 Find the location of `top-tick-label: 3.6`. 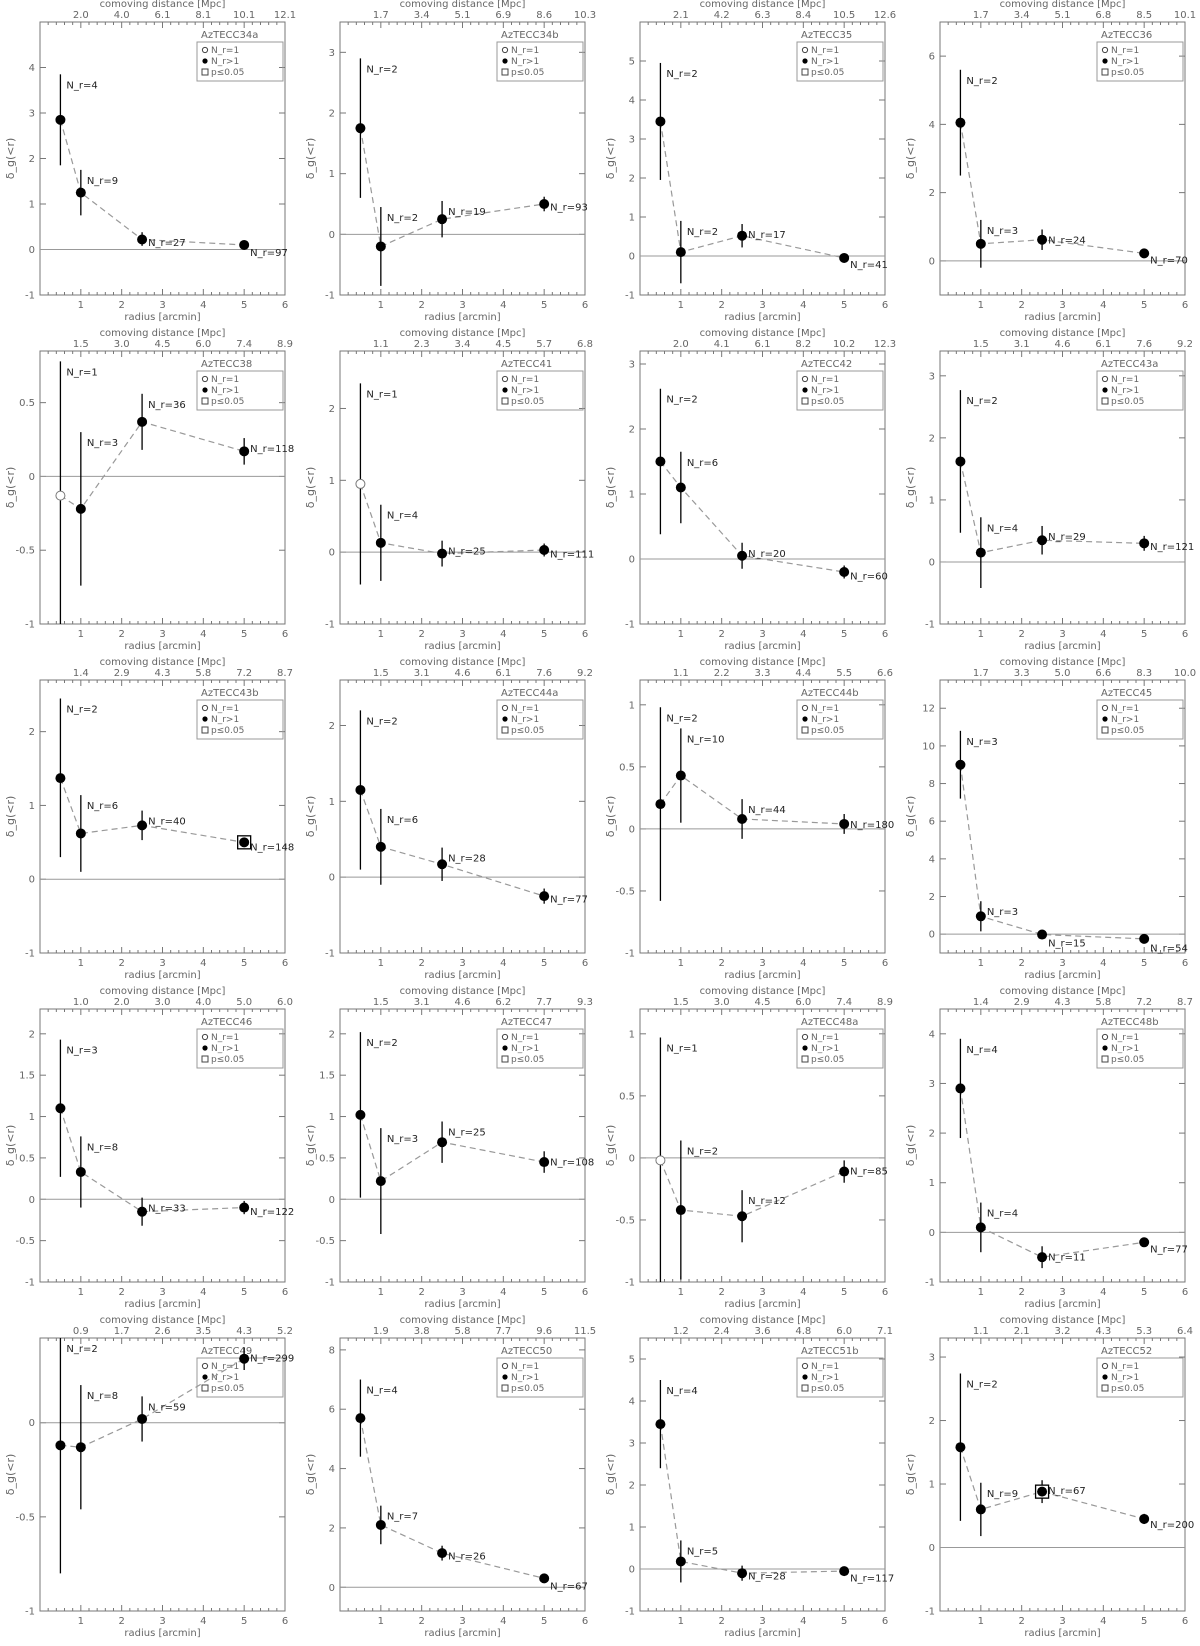

top-tick-label: 3.6 is located at coordinates (763, 1331).